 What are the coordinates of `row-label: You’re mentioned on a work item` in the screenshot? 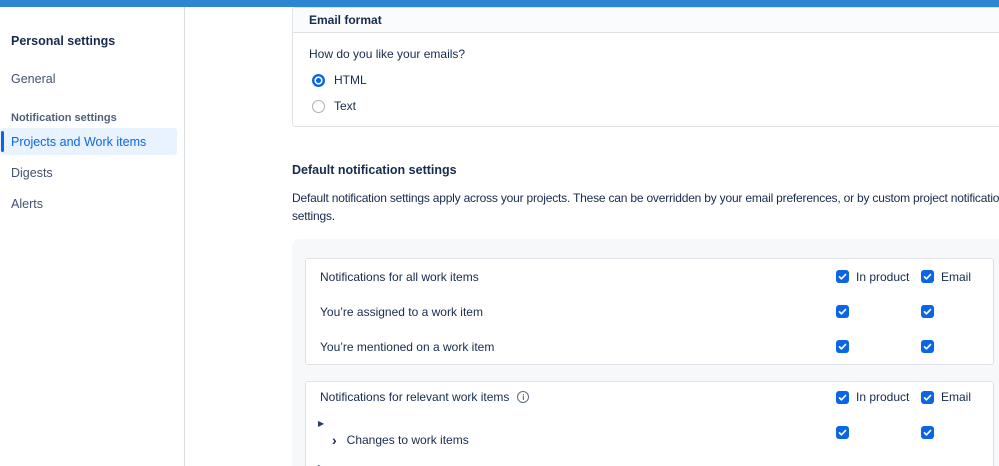 It's located at (407, 346).